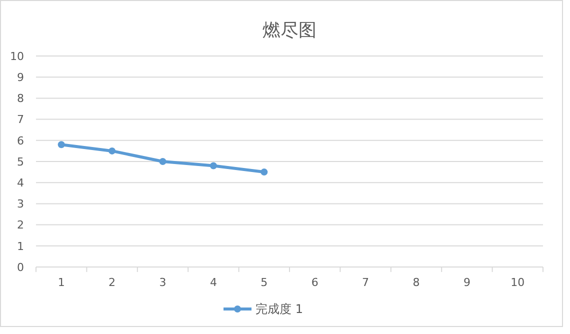 Image resolution: width=570 pixels, height=334 pixels. What do you see at coordinates (466, 282) in the screenshot?
I see `x-tick-label: 9` at bounding box center [466, 282].